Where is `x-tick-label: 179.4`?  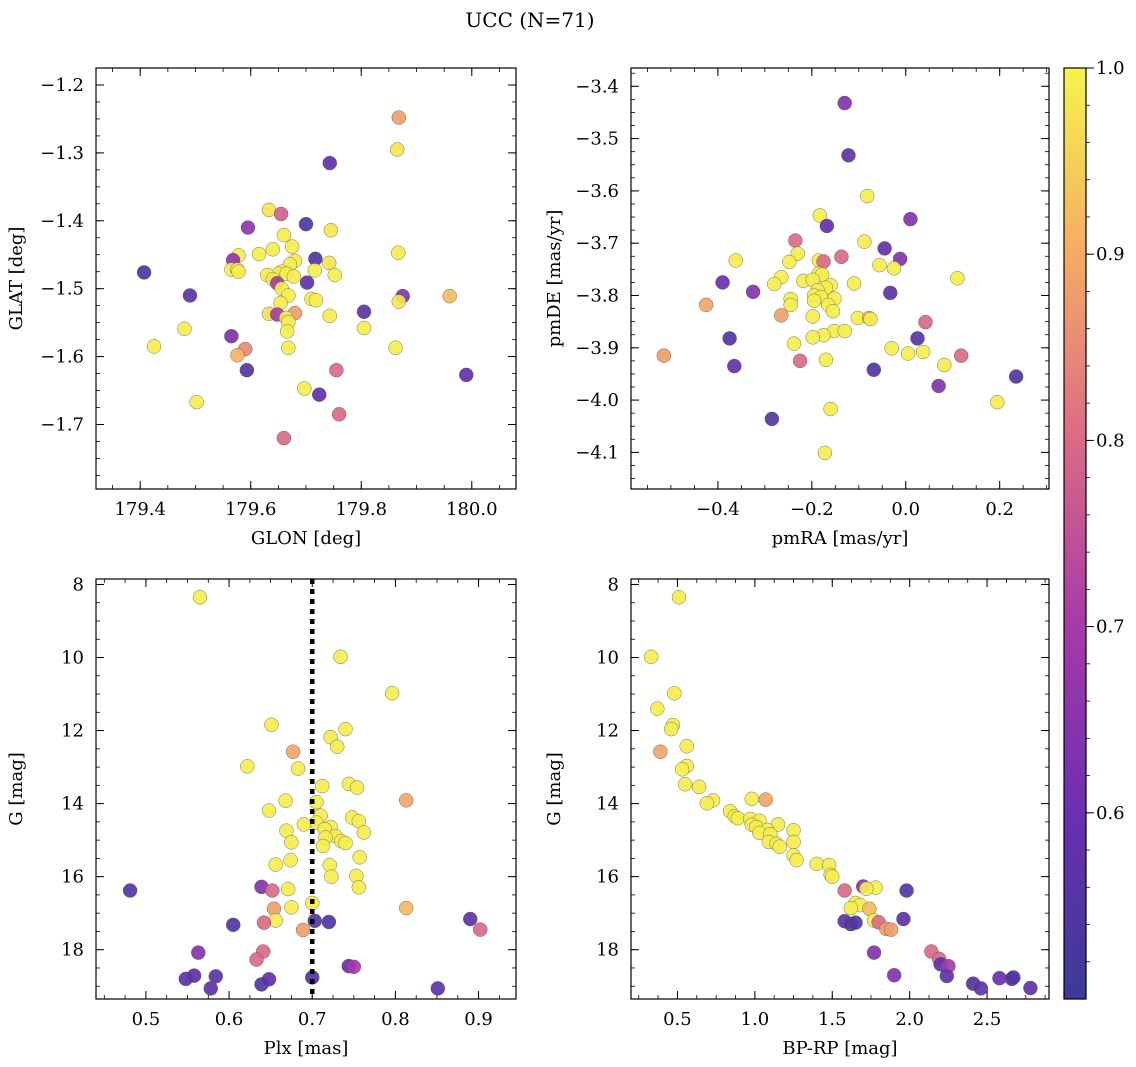
x-tick-label: 179.4 is located at coordinates (140, 509).